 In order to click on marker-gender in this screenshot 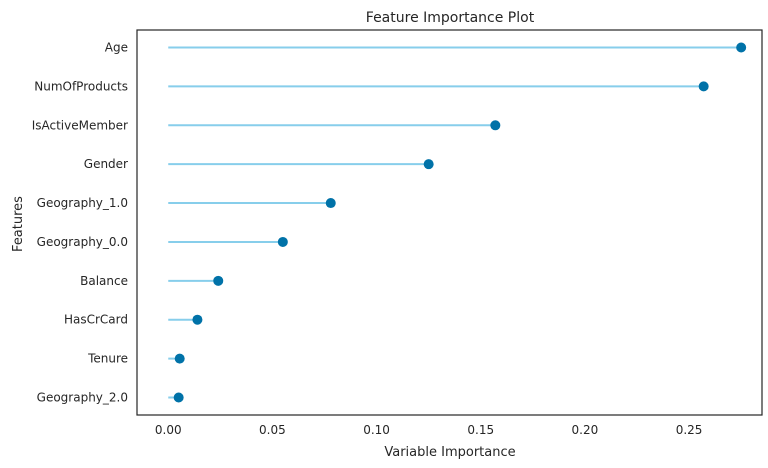, I will do `click(428, 164)`.